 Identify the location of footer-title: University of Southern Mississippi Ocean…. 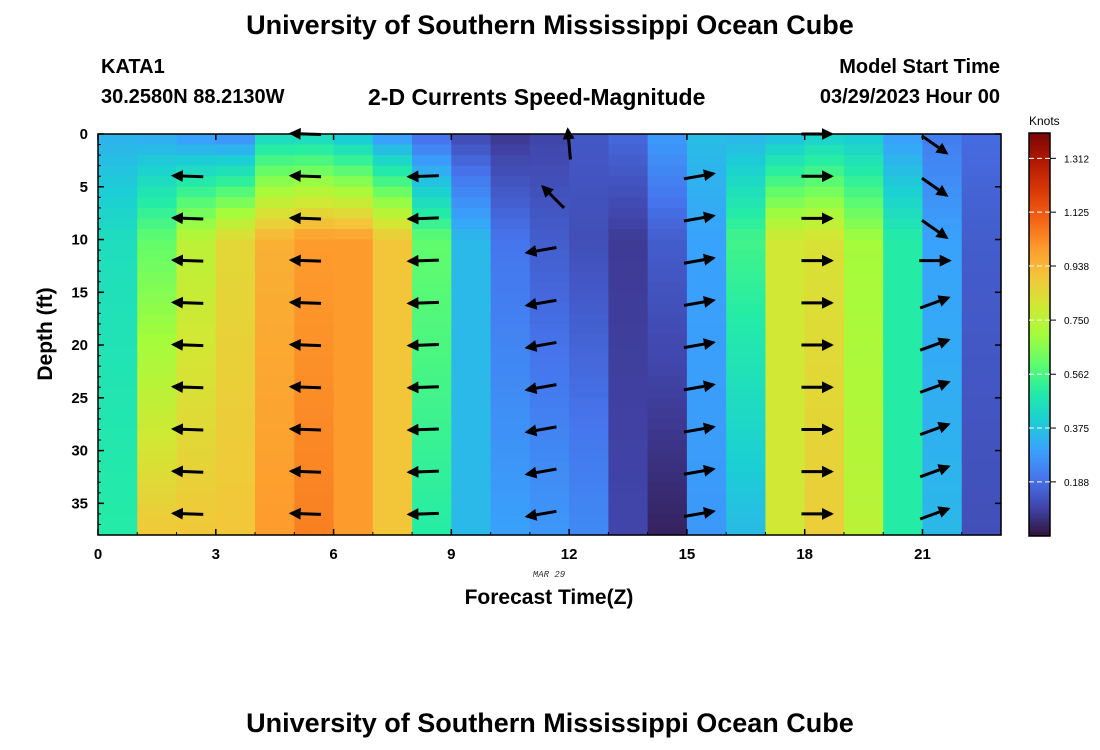
(550, 723).